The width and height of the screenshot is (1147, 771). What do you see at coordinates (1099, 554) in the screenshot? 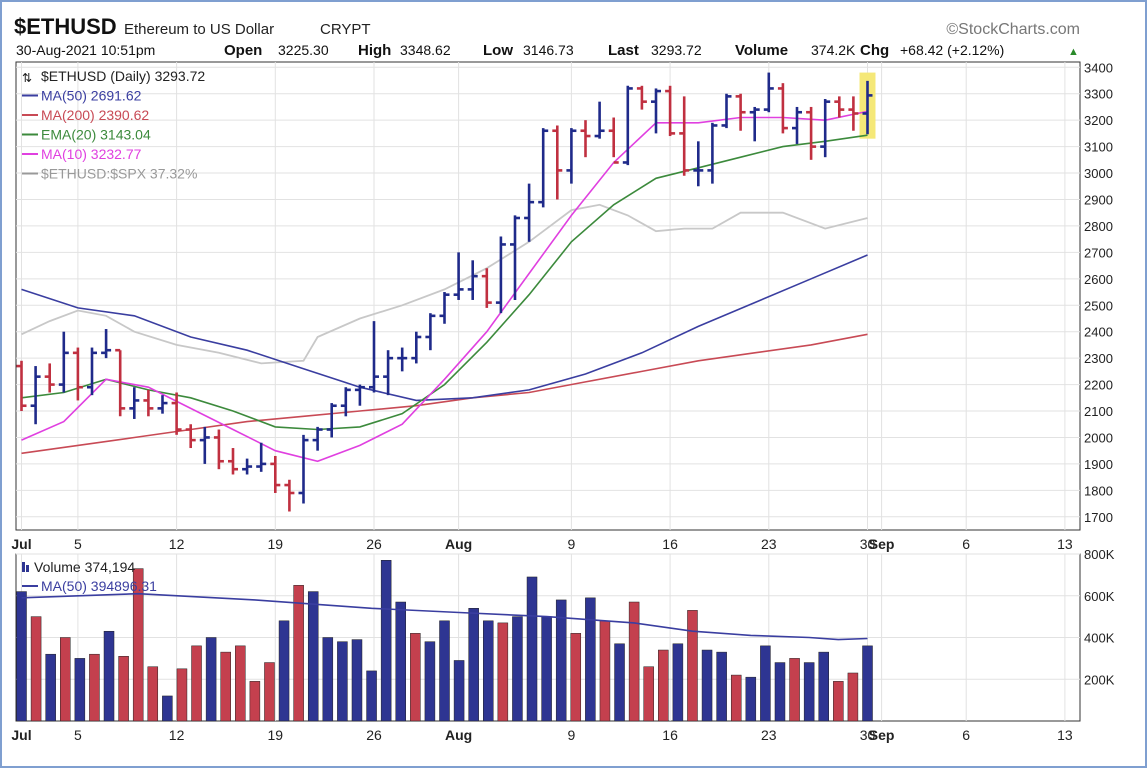
I see `y-tick-label: 800K` at bounding box center [1099, 554].